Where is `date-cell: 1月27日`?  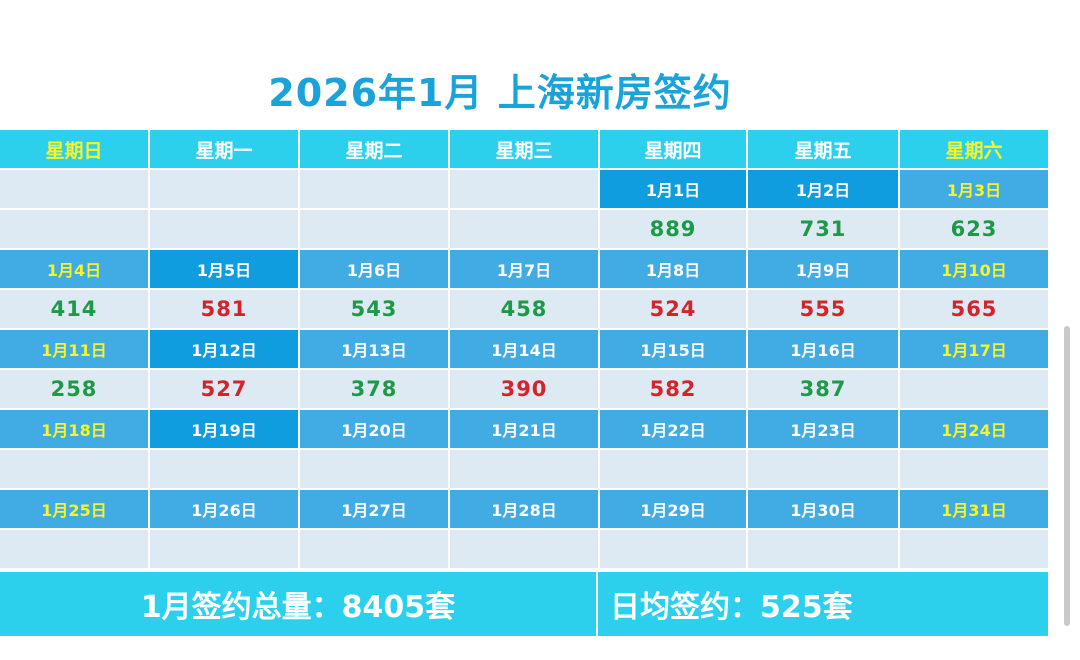 date-cell: 1月27日 is located at coordinates (375, 510).